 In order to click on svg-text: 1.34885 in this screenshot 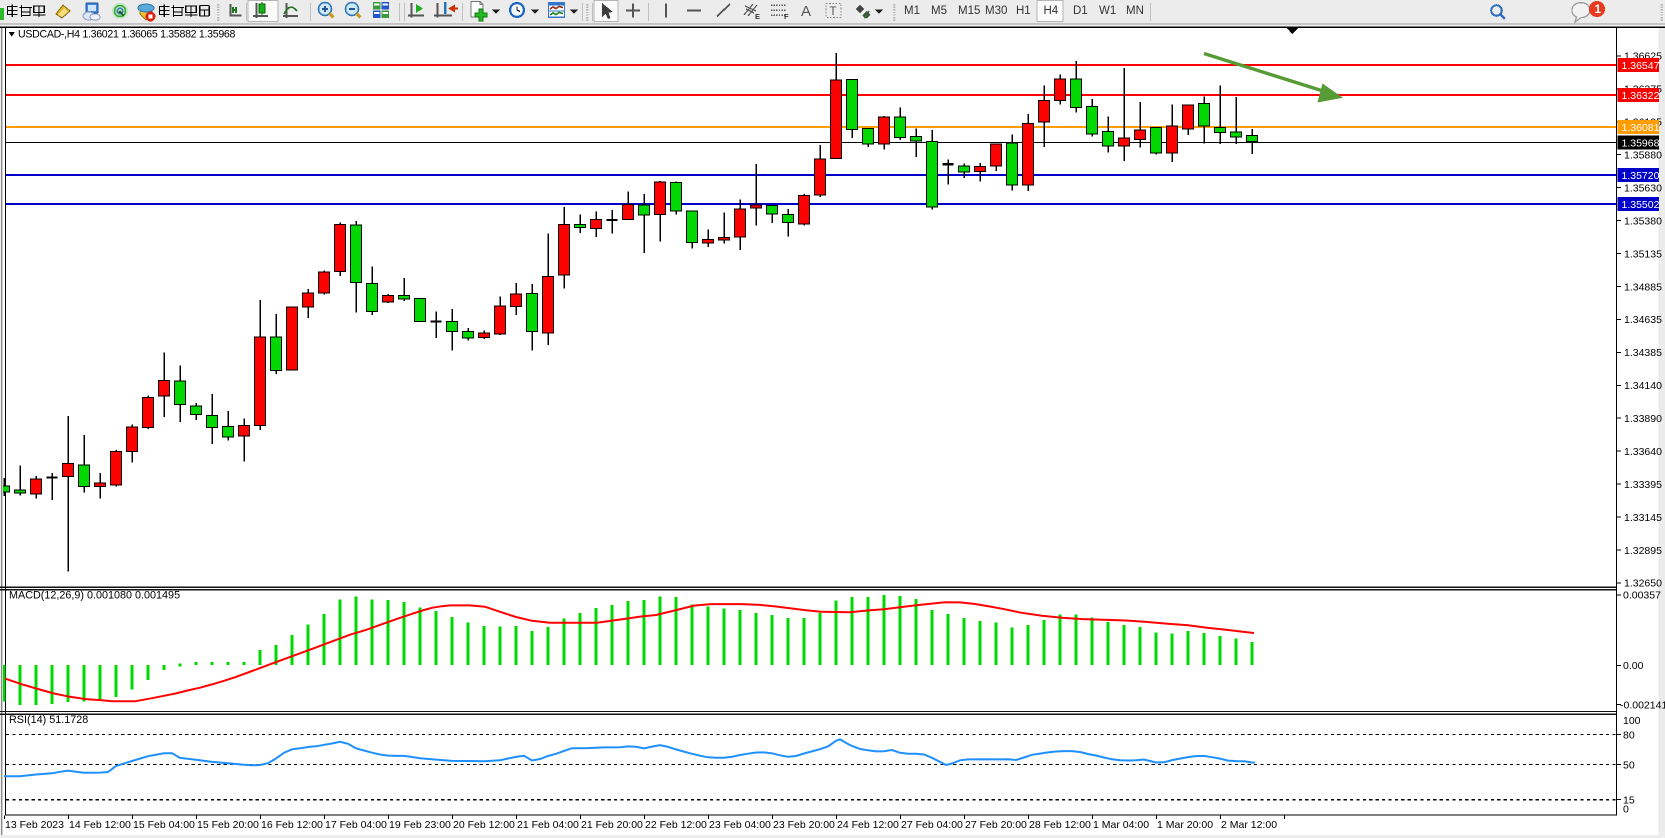, I will do `click(1643, 287)`.